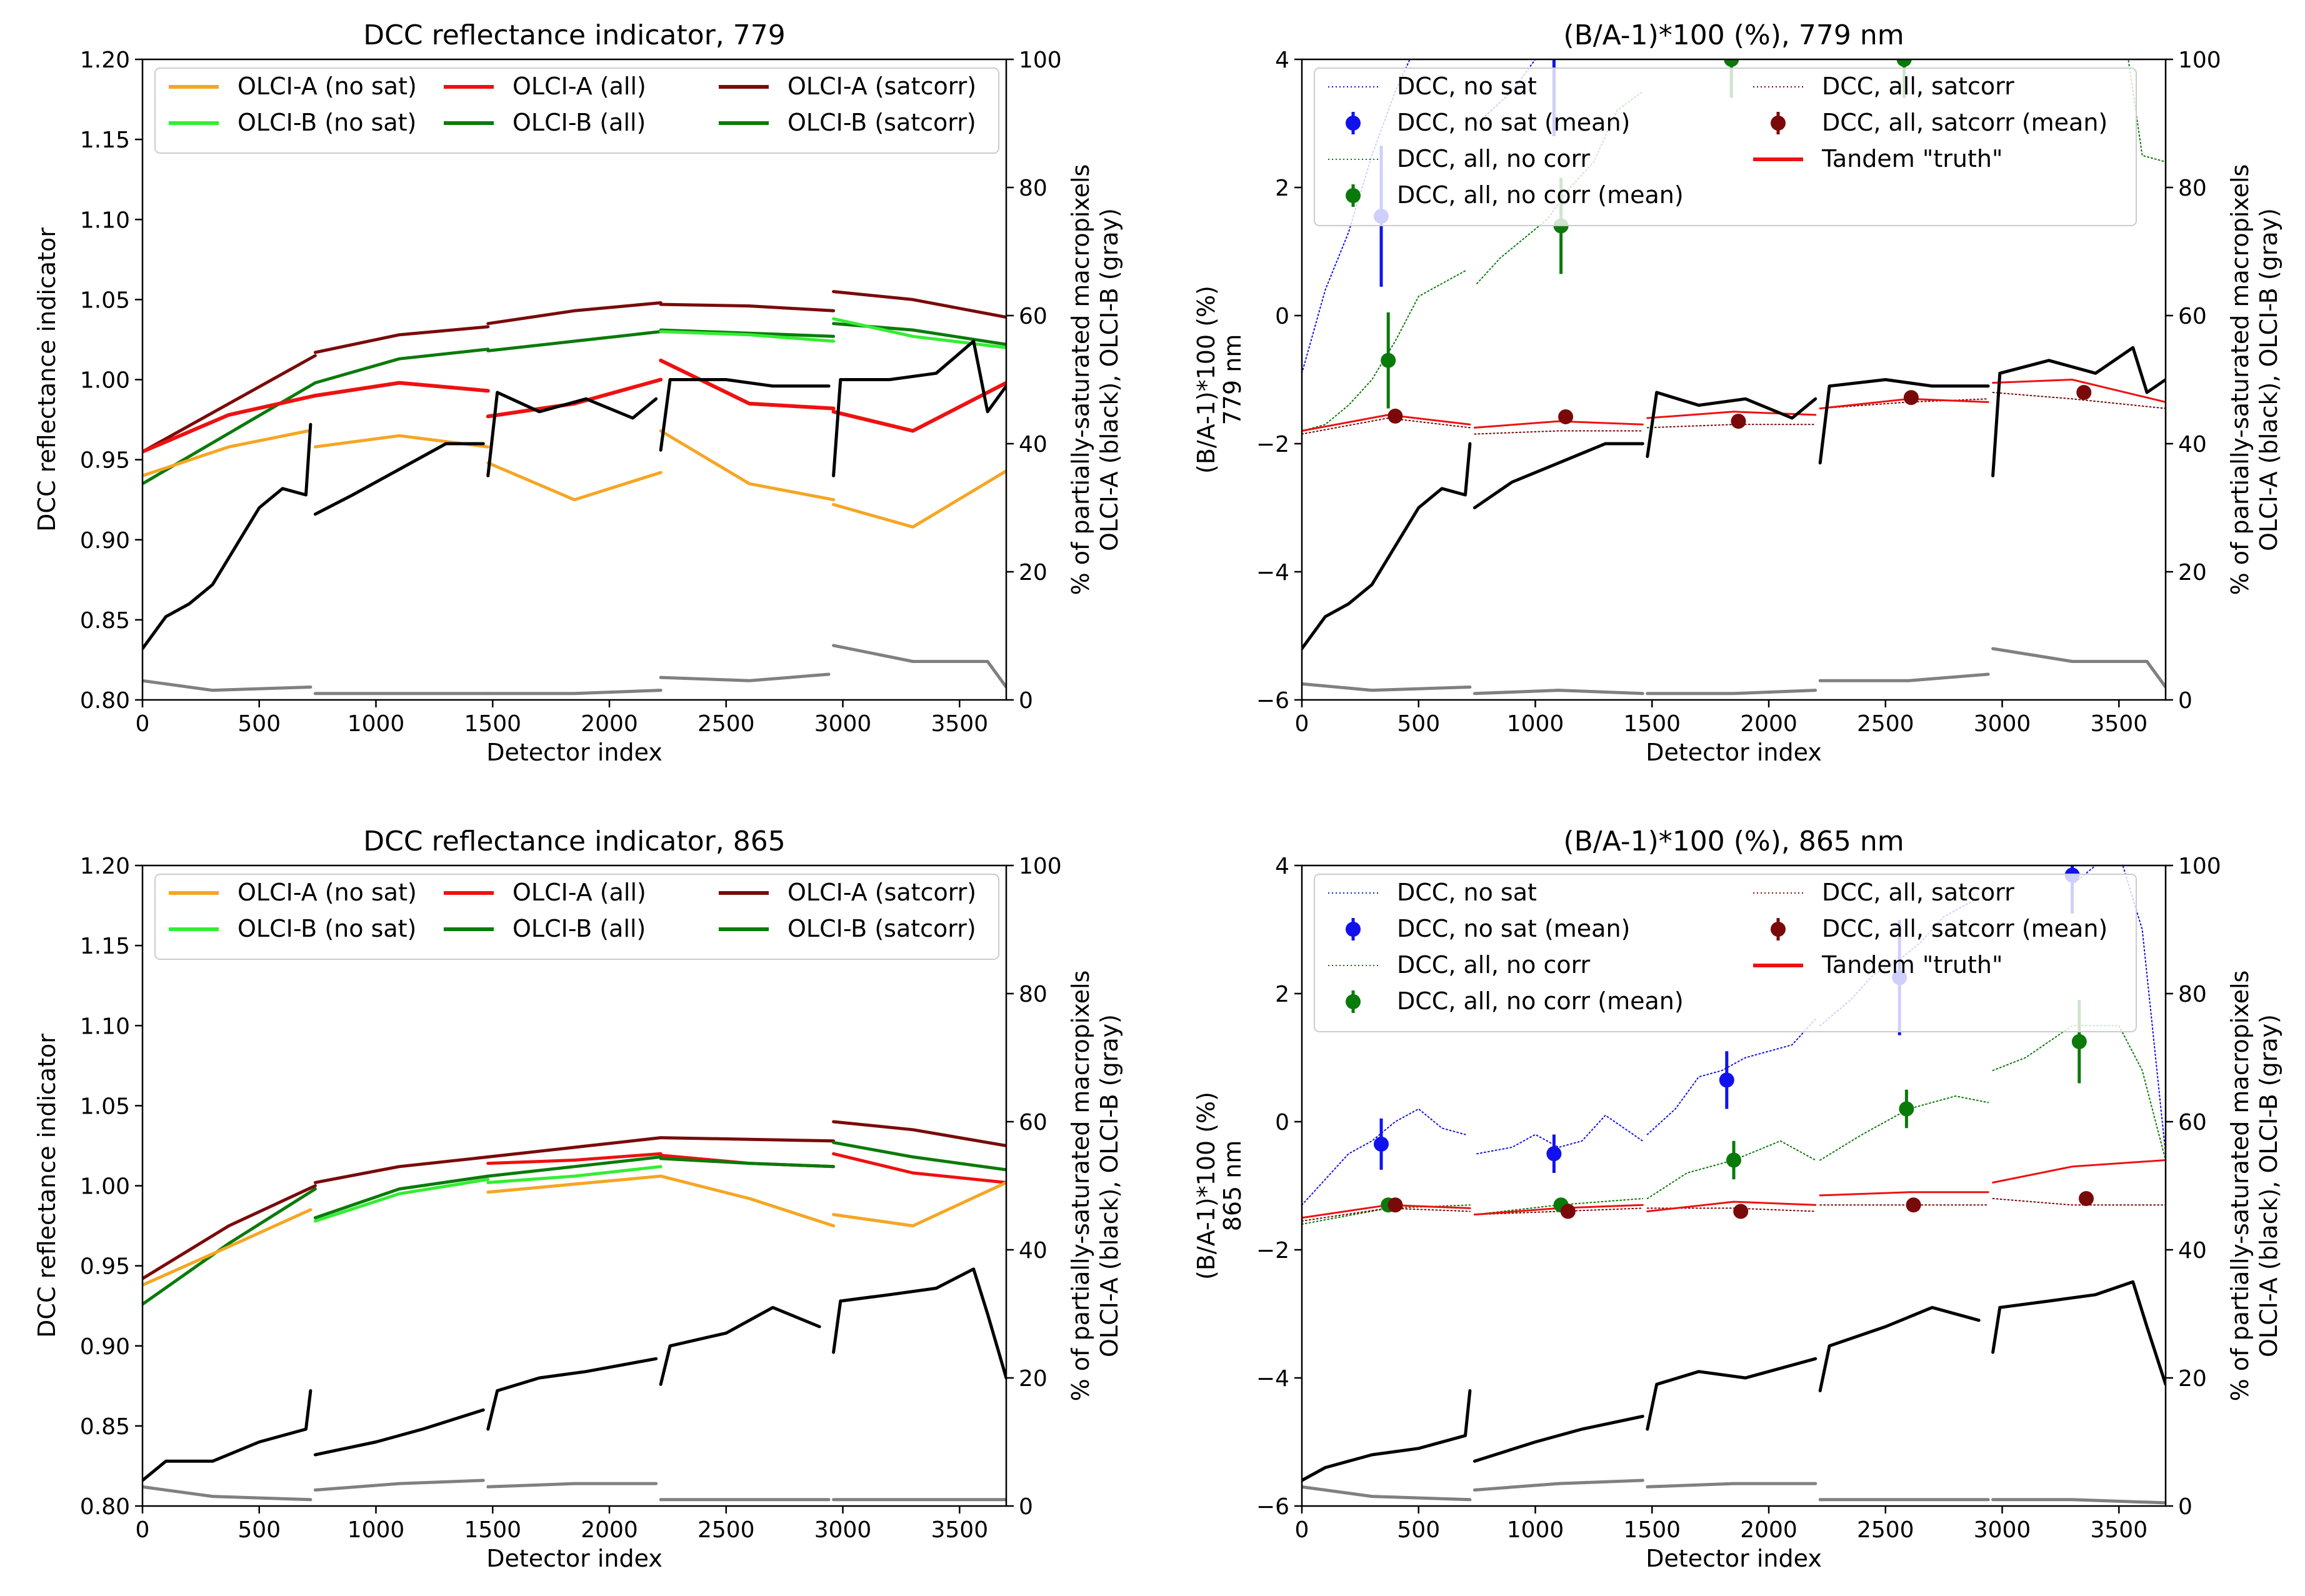 The width and height of the screenshot is (2305, 1596). I want to click on y-tick-label: −2, so click(1272, 1251).